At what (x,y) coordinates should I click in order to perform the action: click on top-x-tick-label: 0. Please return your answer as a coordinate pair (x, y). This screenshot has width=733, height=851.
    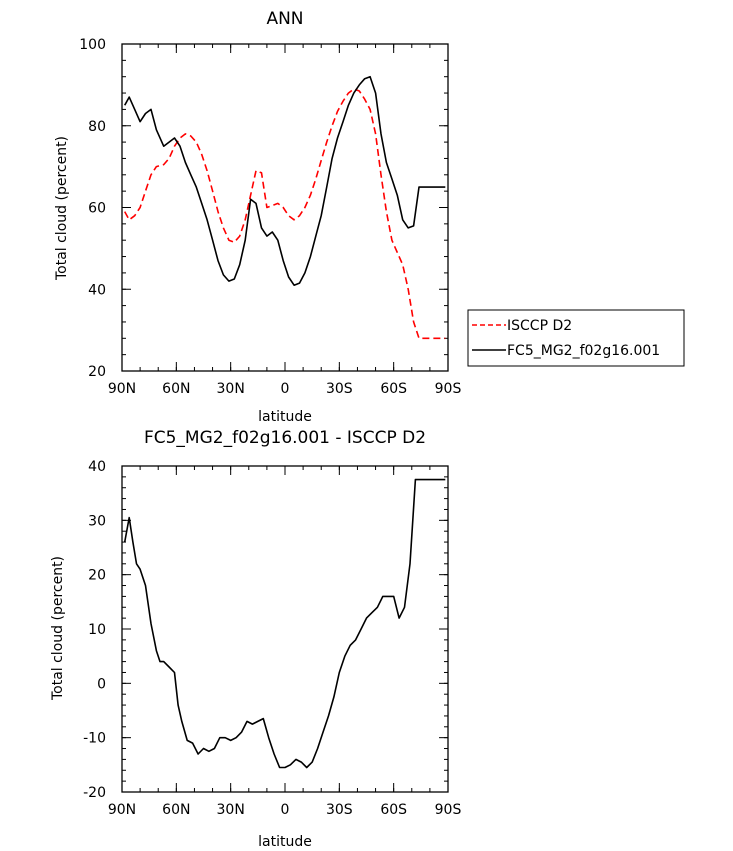
    Looking at the image, I should click on (285, 389).